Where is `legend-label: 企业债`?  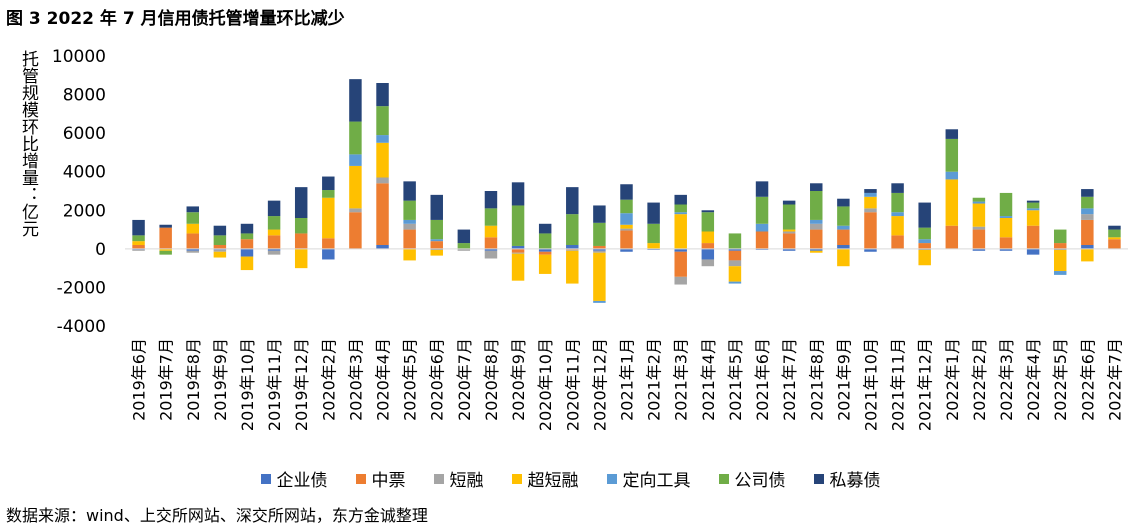
legend-label: 企业债 is located at coordinates (302, 481).